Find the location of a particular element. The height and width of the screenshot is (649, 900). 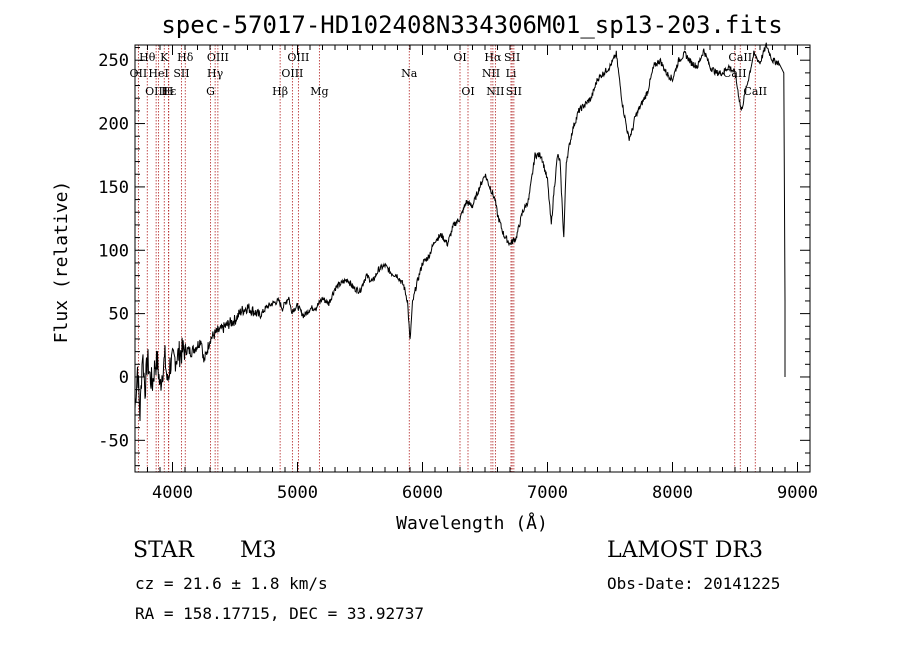

x-tick-label: 8000 is located at coordinates (672, 493).